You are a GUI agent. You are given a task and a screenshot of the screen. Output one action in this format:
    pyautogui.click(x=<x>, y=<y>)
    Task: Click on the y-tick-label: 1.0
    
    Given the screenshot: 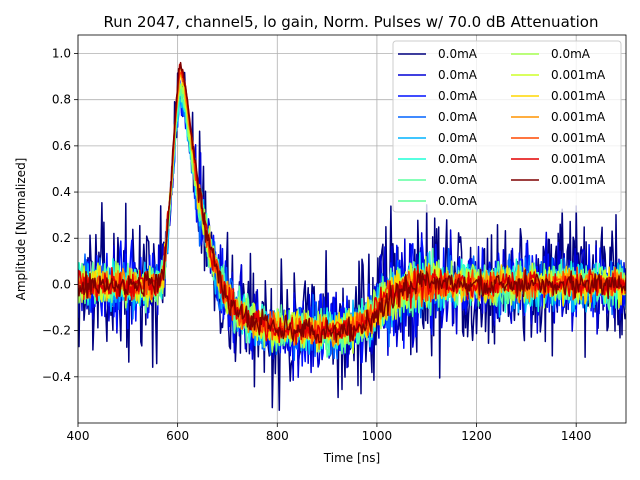 What is the action you would take?
    pyautogui.click(x=61, y=53)
    